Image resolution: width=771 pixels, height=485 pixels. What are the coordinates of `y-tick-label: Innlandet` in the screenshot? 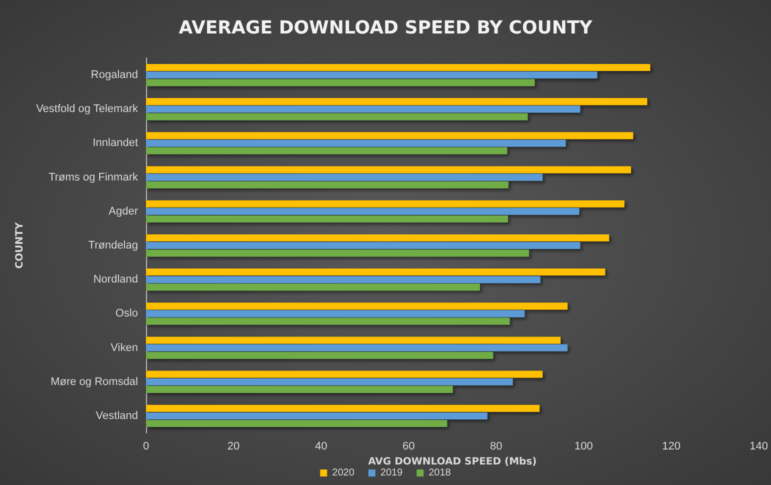 It's located at (115, 143).